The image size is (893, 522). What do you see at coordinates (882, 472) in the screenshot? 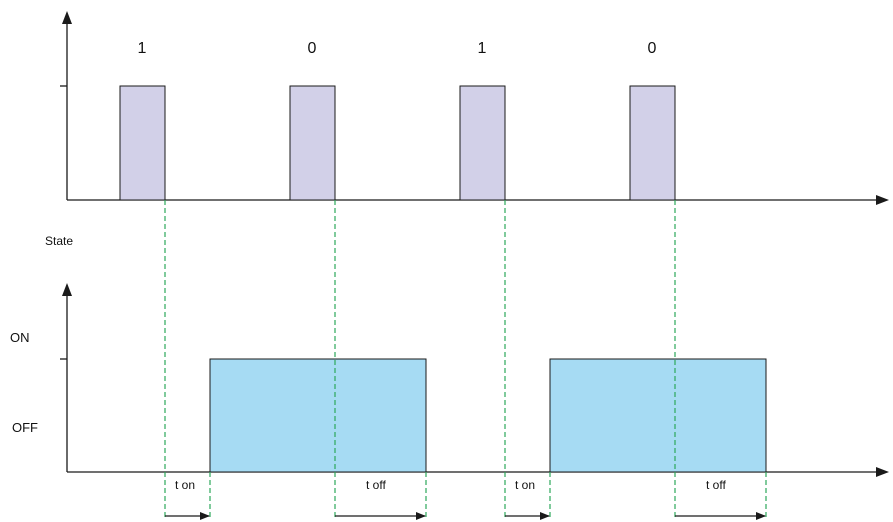
I see `state-x-axis-arrow` at bounding box center [882, 472].